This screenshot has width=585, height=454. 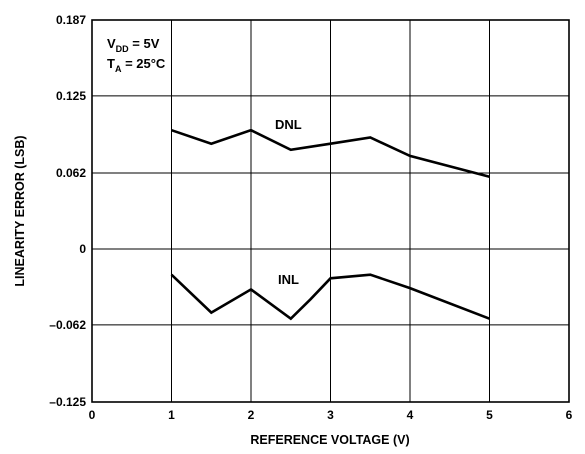 What do you see at coordinates (489, 415) in the screenshot?
I see `x-tick-label: 5` at bounding box center [489, 415].